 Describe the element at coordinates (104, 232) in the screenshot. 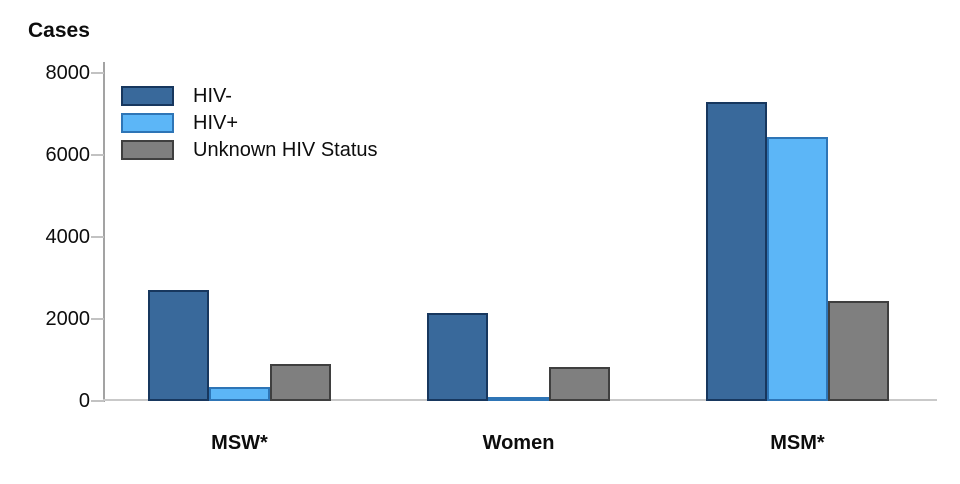

I see `y-axis-line` at that location.